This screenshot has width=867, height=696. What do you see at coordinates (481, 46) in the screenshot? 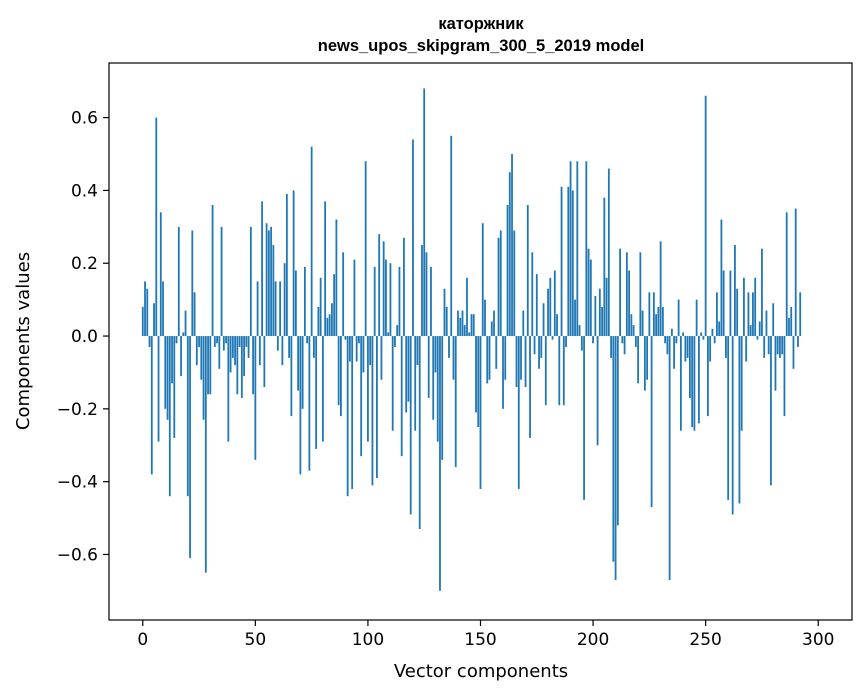
I see `chart-title-line2: news_upos_skipgram_300_5_2019 model` at bounding box center [481, 46].